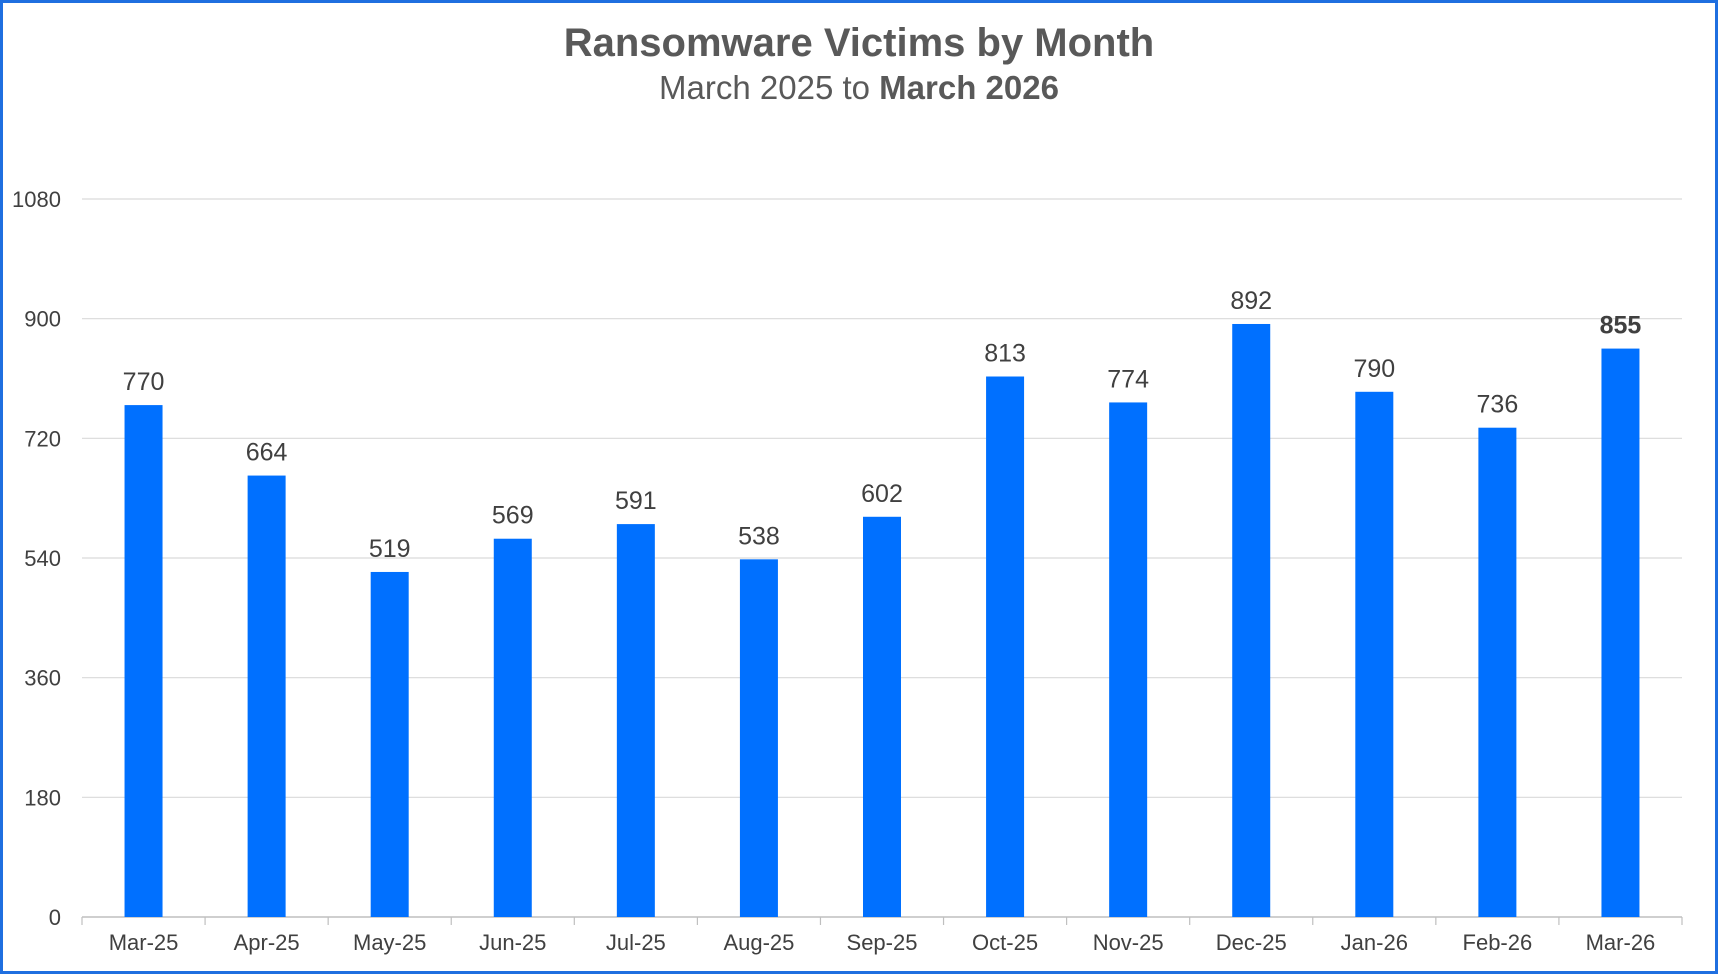  Describe the element at coordinates (969, 87) in the screenshot. I see `subtitle-bold: March 2026` at that location.